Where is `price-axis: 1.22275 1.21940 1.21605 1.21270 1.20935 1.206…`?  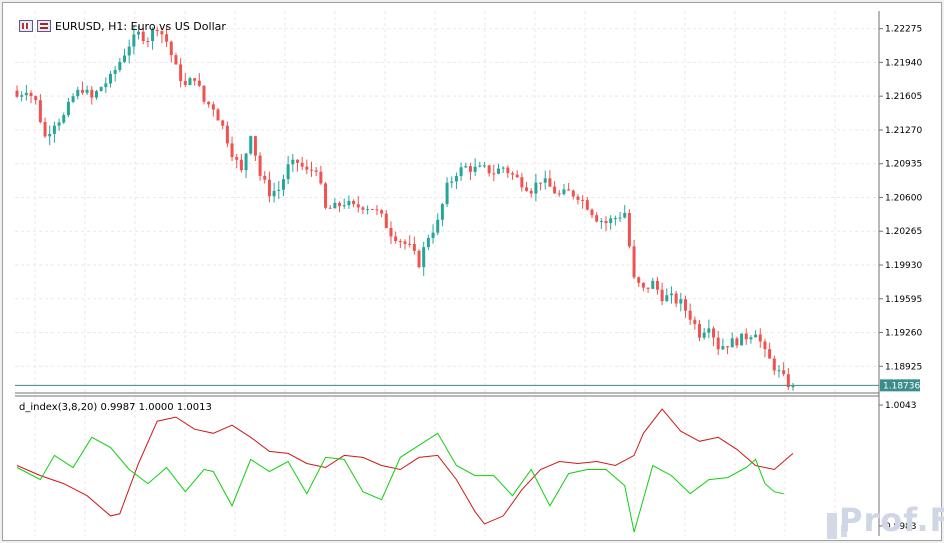 price-axis: 1.22275 1.21940 1.21605 1.21270 1.20935 1.206… is located at coordinates (900, 198).